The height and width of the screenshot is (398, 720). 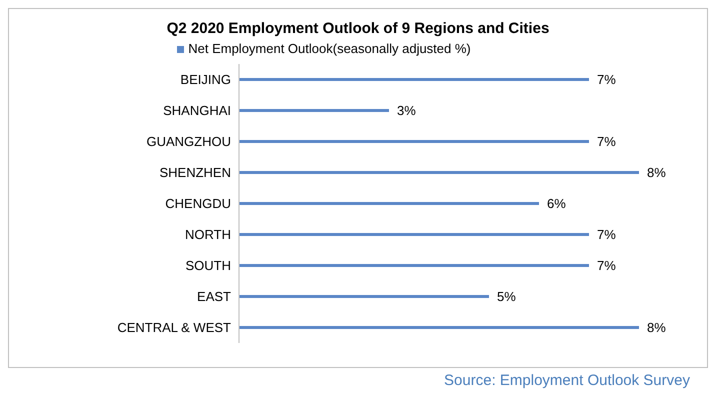 What do you see at coordinates (197, 110) in the screenshot?
I see `y-tick-label: SHANGHAI` at bounding box center [197, 110].